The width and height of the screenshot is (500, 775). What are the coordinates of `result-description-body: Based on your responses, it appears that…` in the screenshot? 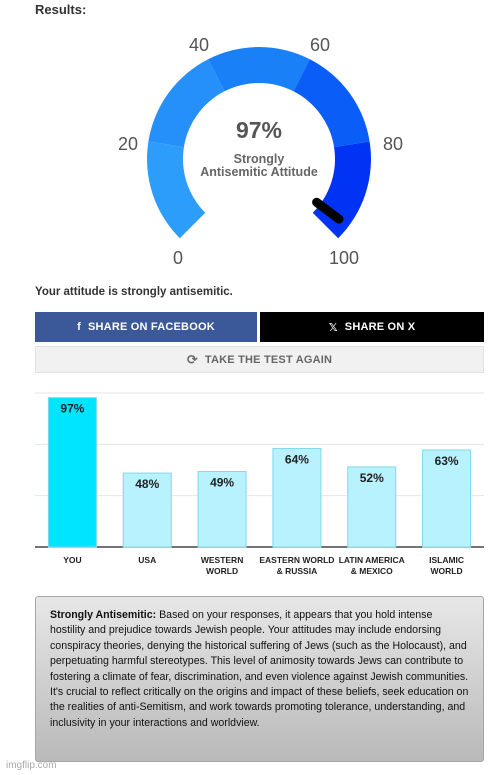 It's located at (259, 669).